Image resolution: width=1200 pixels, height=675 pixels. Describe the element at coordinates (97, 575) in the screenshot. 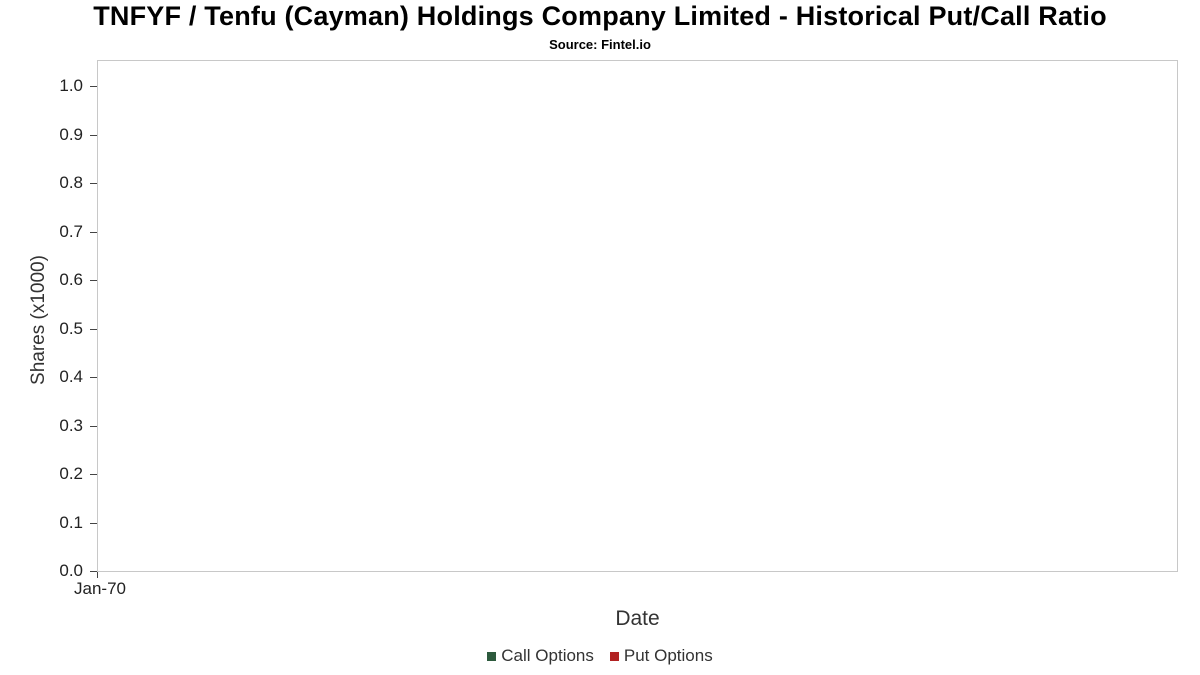

I see `x-tick-mark` at that location.